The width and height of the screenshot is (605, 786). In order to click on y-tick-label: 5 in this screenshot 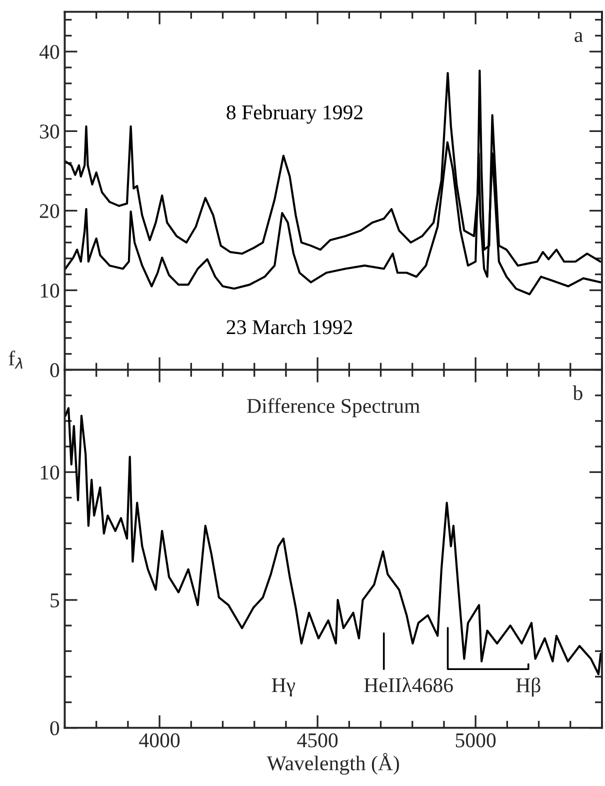, I will do `click(55, 601)`.